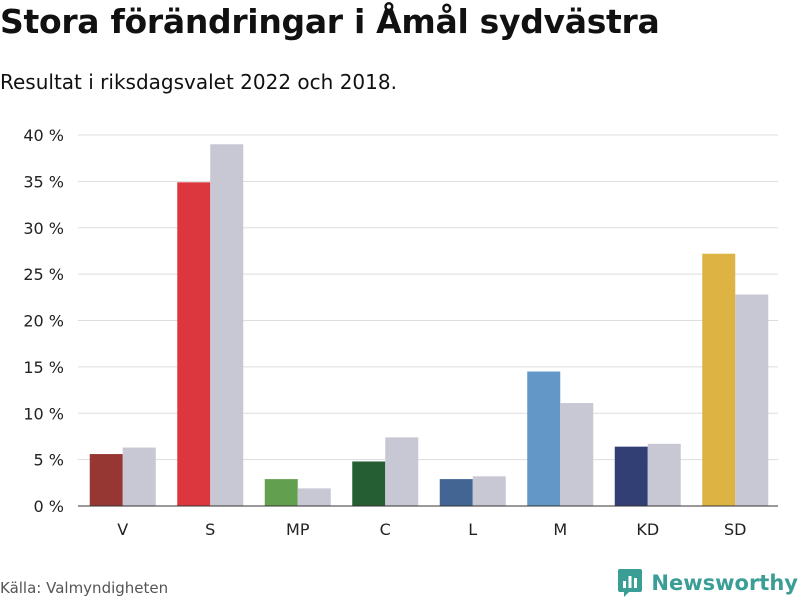  I want to click on x-axis-ticks: V S MP C L M KD SD, so click(431, 529).